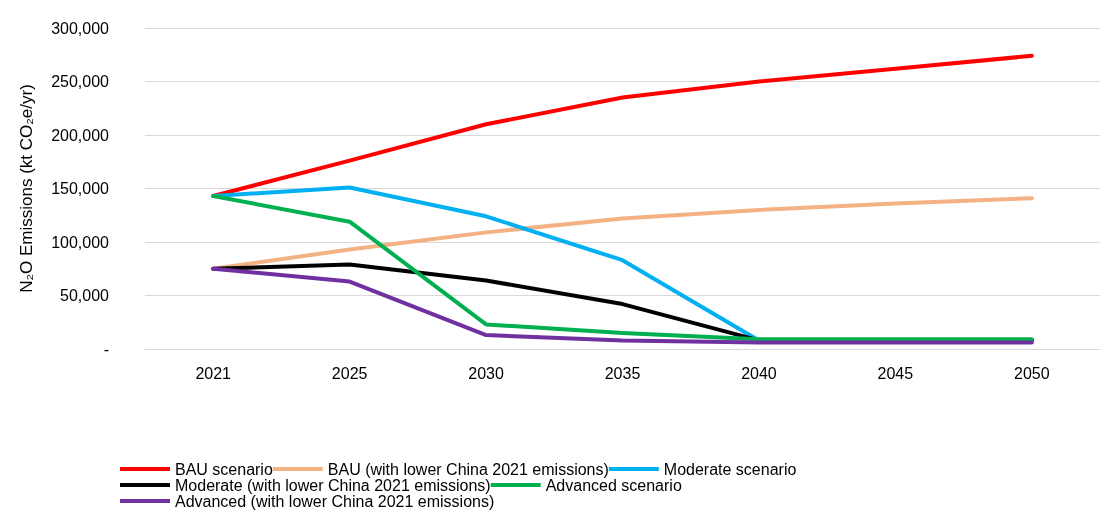 The height and width of the screenshot is (514, 1108). Describe the element at coordinates (349, 373) in the screenshot. I see `x-tick-label: 2025` at that location.